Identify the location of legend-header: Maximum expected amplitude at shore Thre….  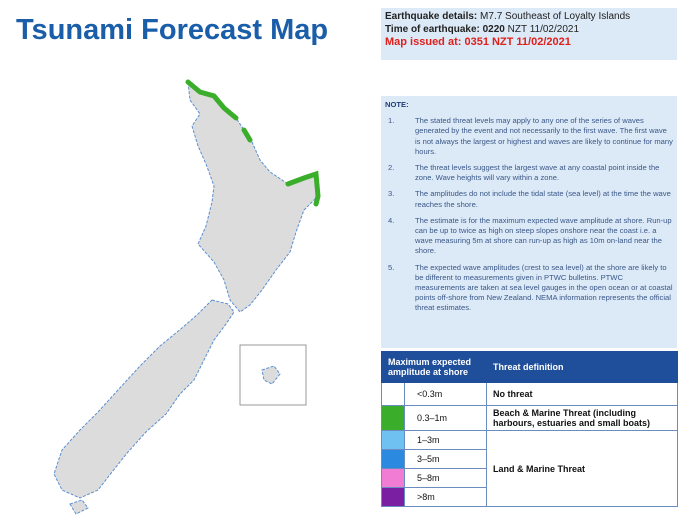
(529, 367).